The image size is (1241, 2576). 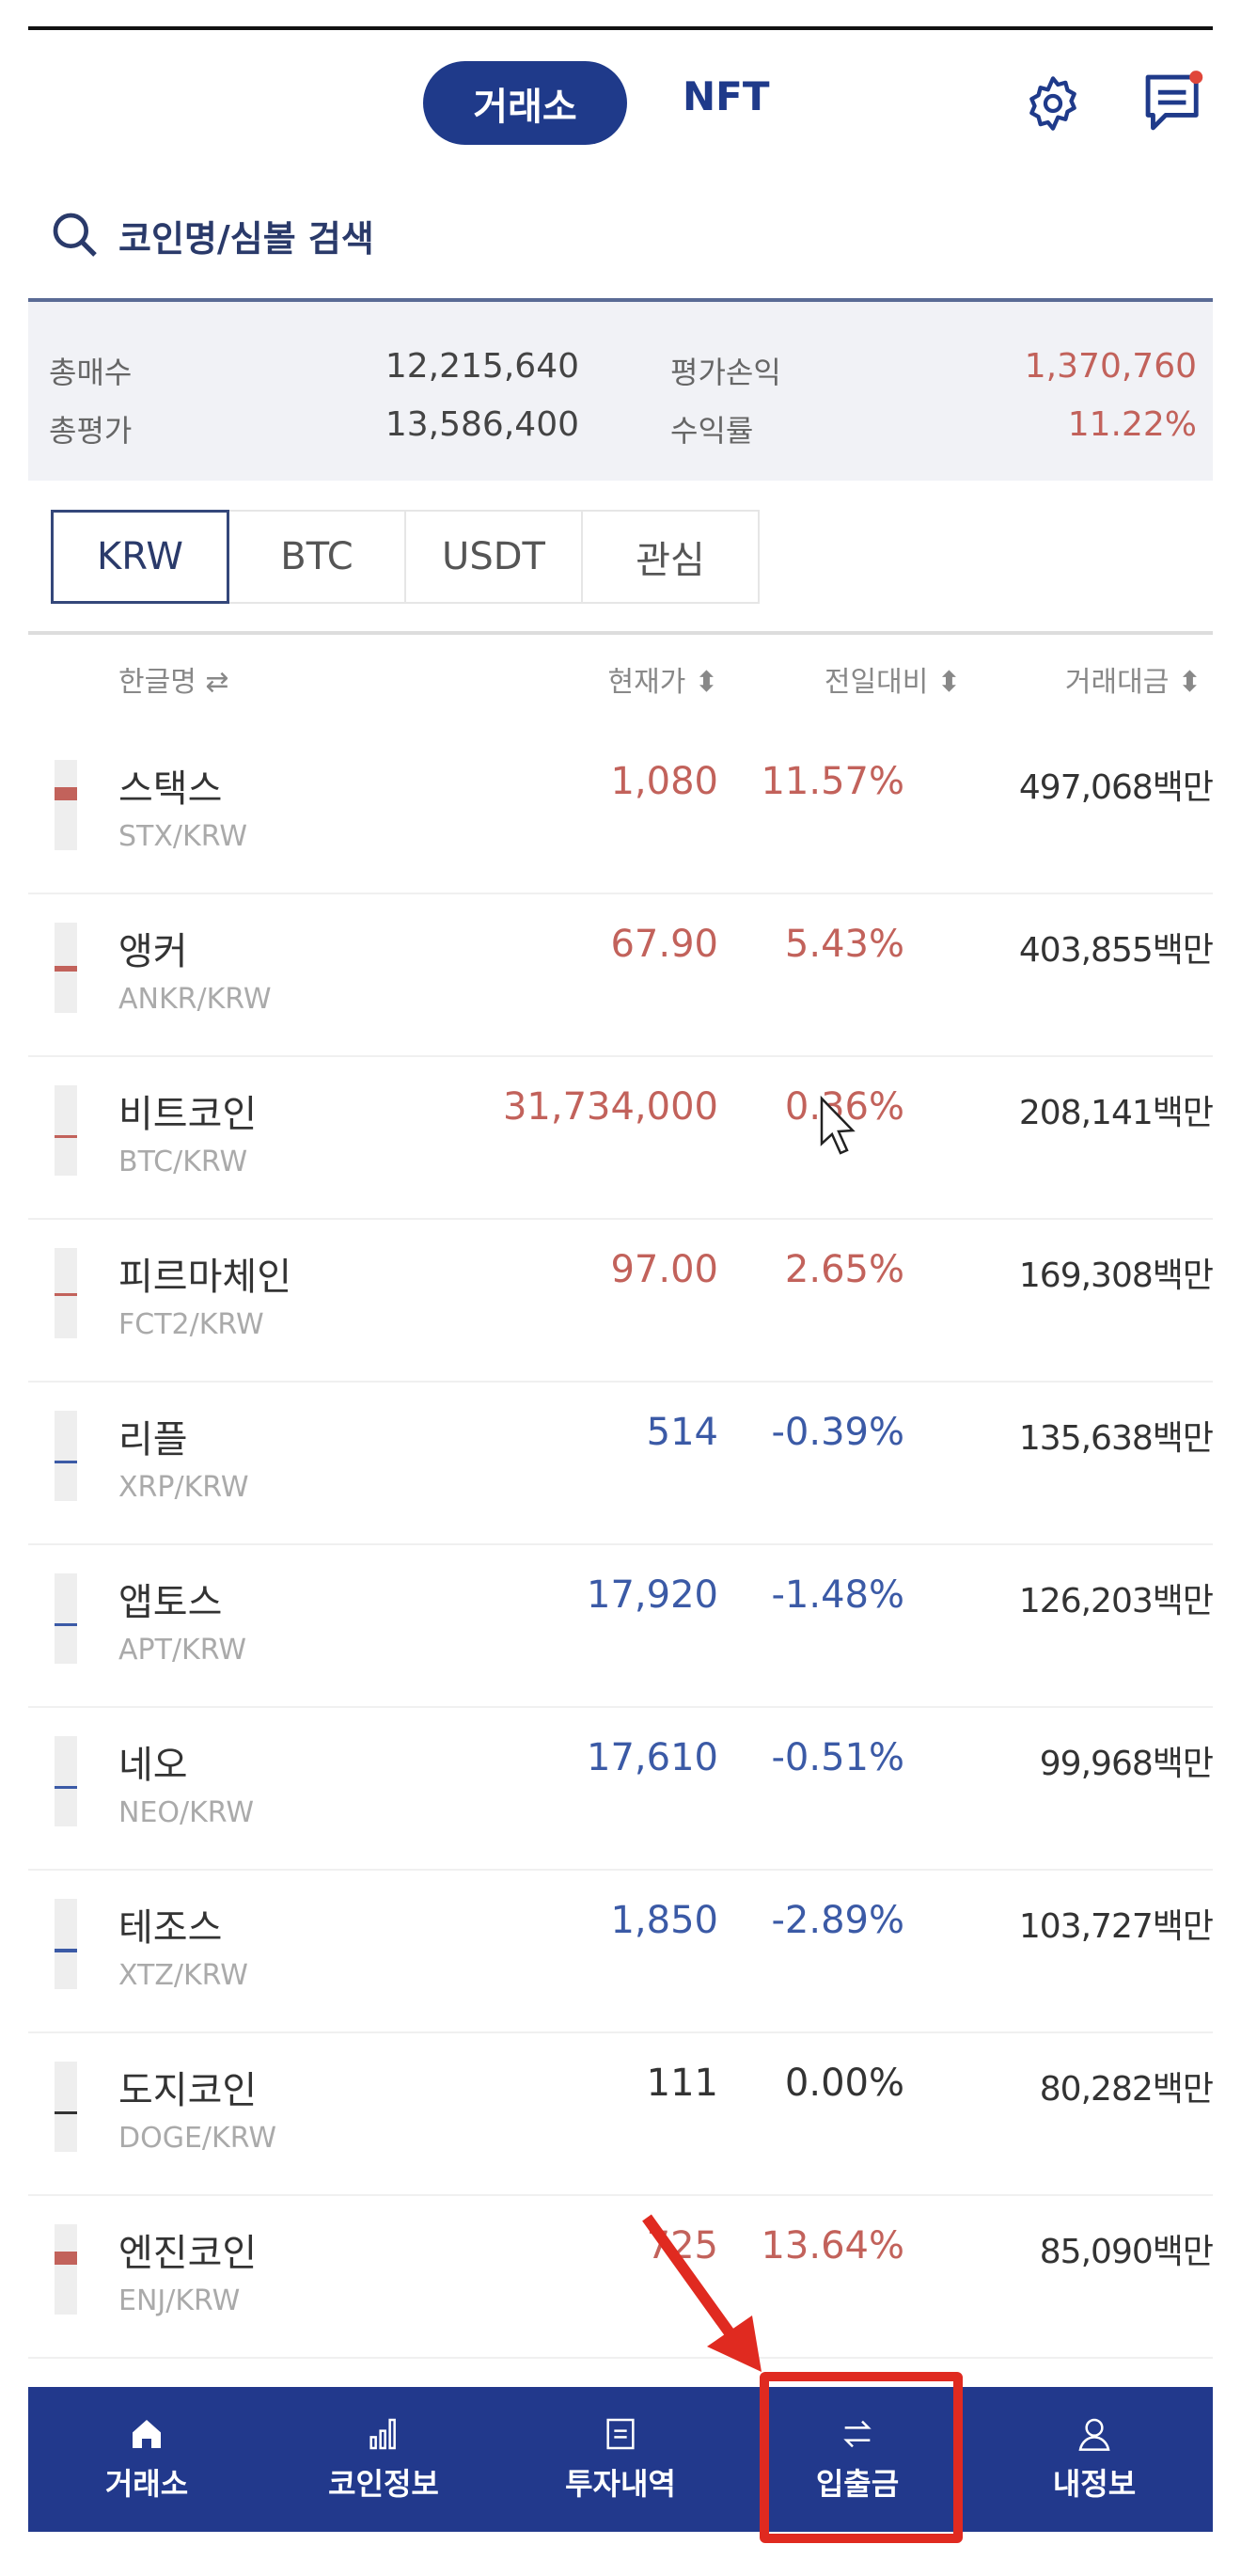 I want to click on highlight-box, so click(x=861, y=2457).